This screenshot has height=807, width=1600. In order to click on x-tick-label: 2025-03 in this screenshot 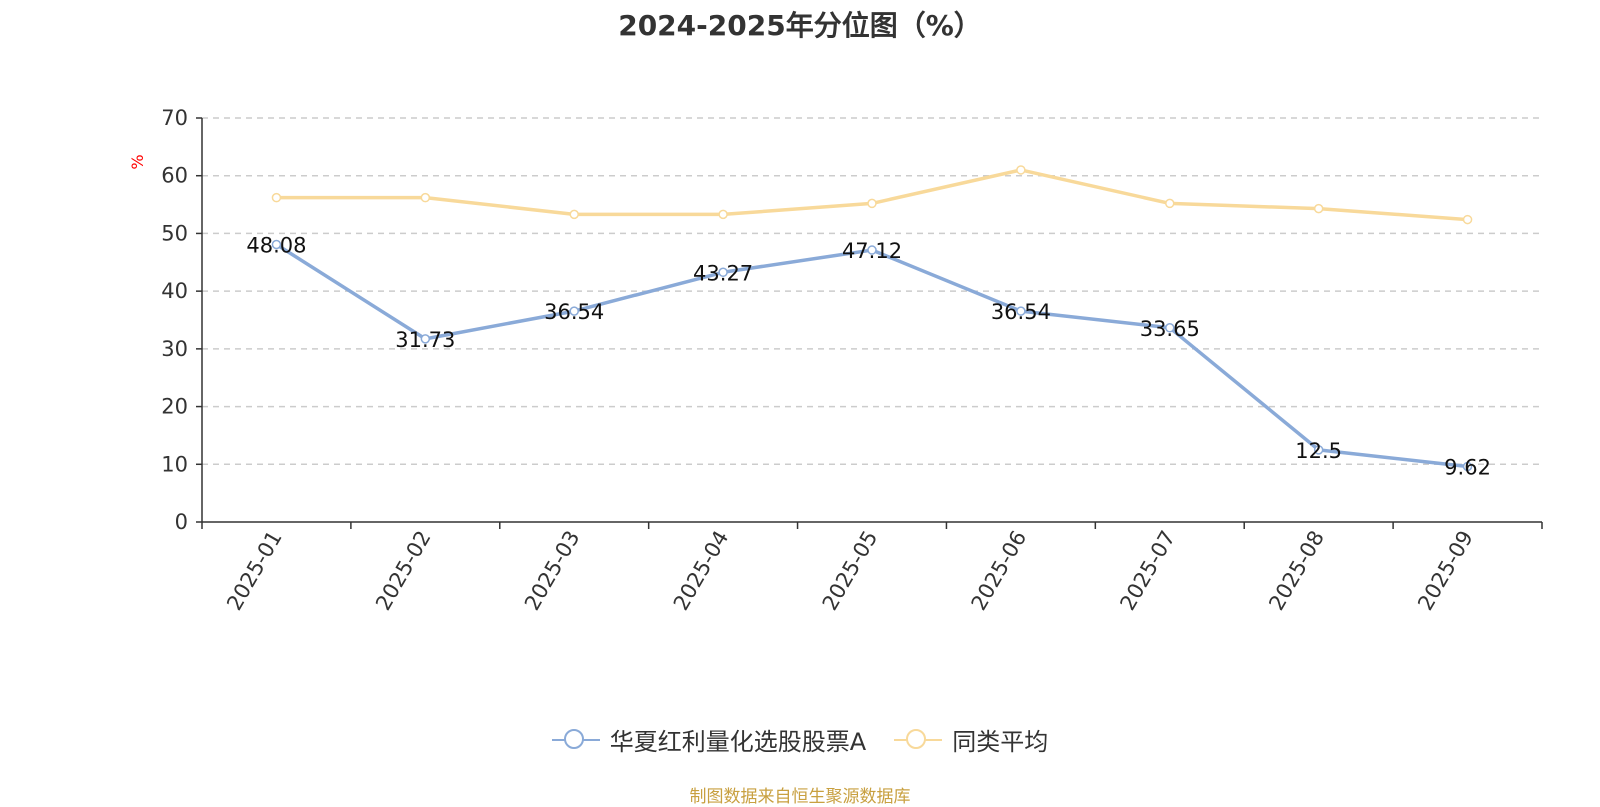, I will do `click(552, 571)`.